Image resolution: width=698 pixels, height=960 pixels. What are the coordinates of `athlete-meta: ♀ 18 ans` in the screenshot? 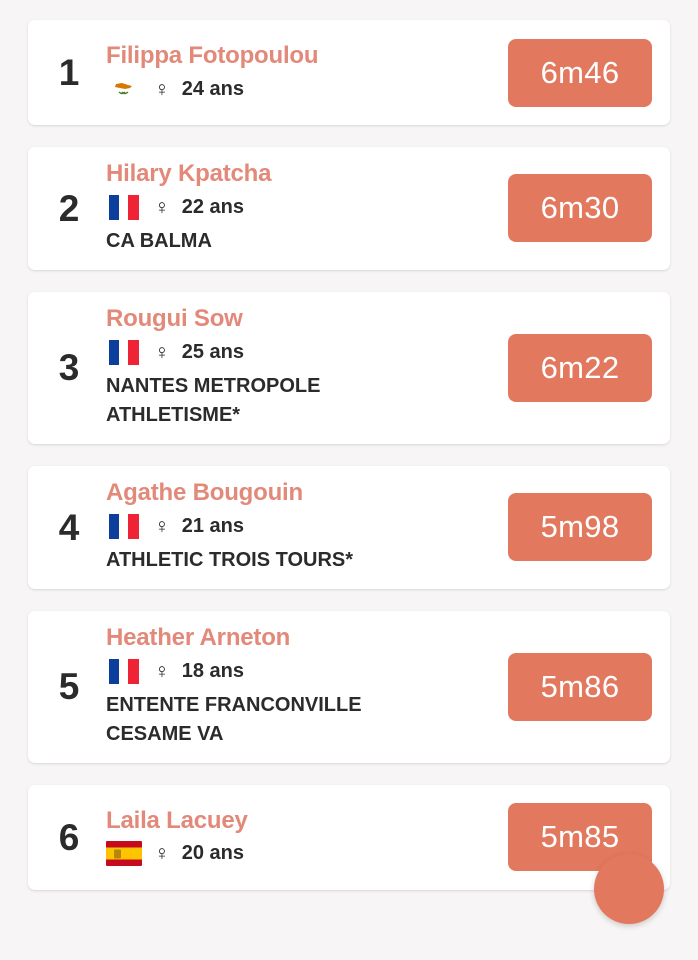 It's located at (300, 671).